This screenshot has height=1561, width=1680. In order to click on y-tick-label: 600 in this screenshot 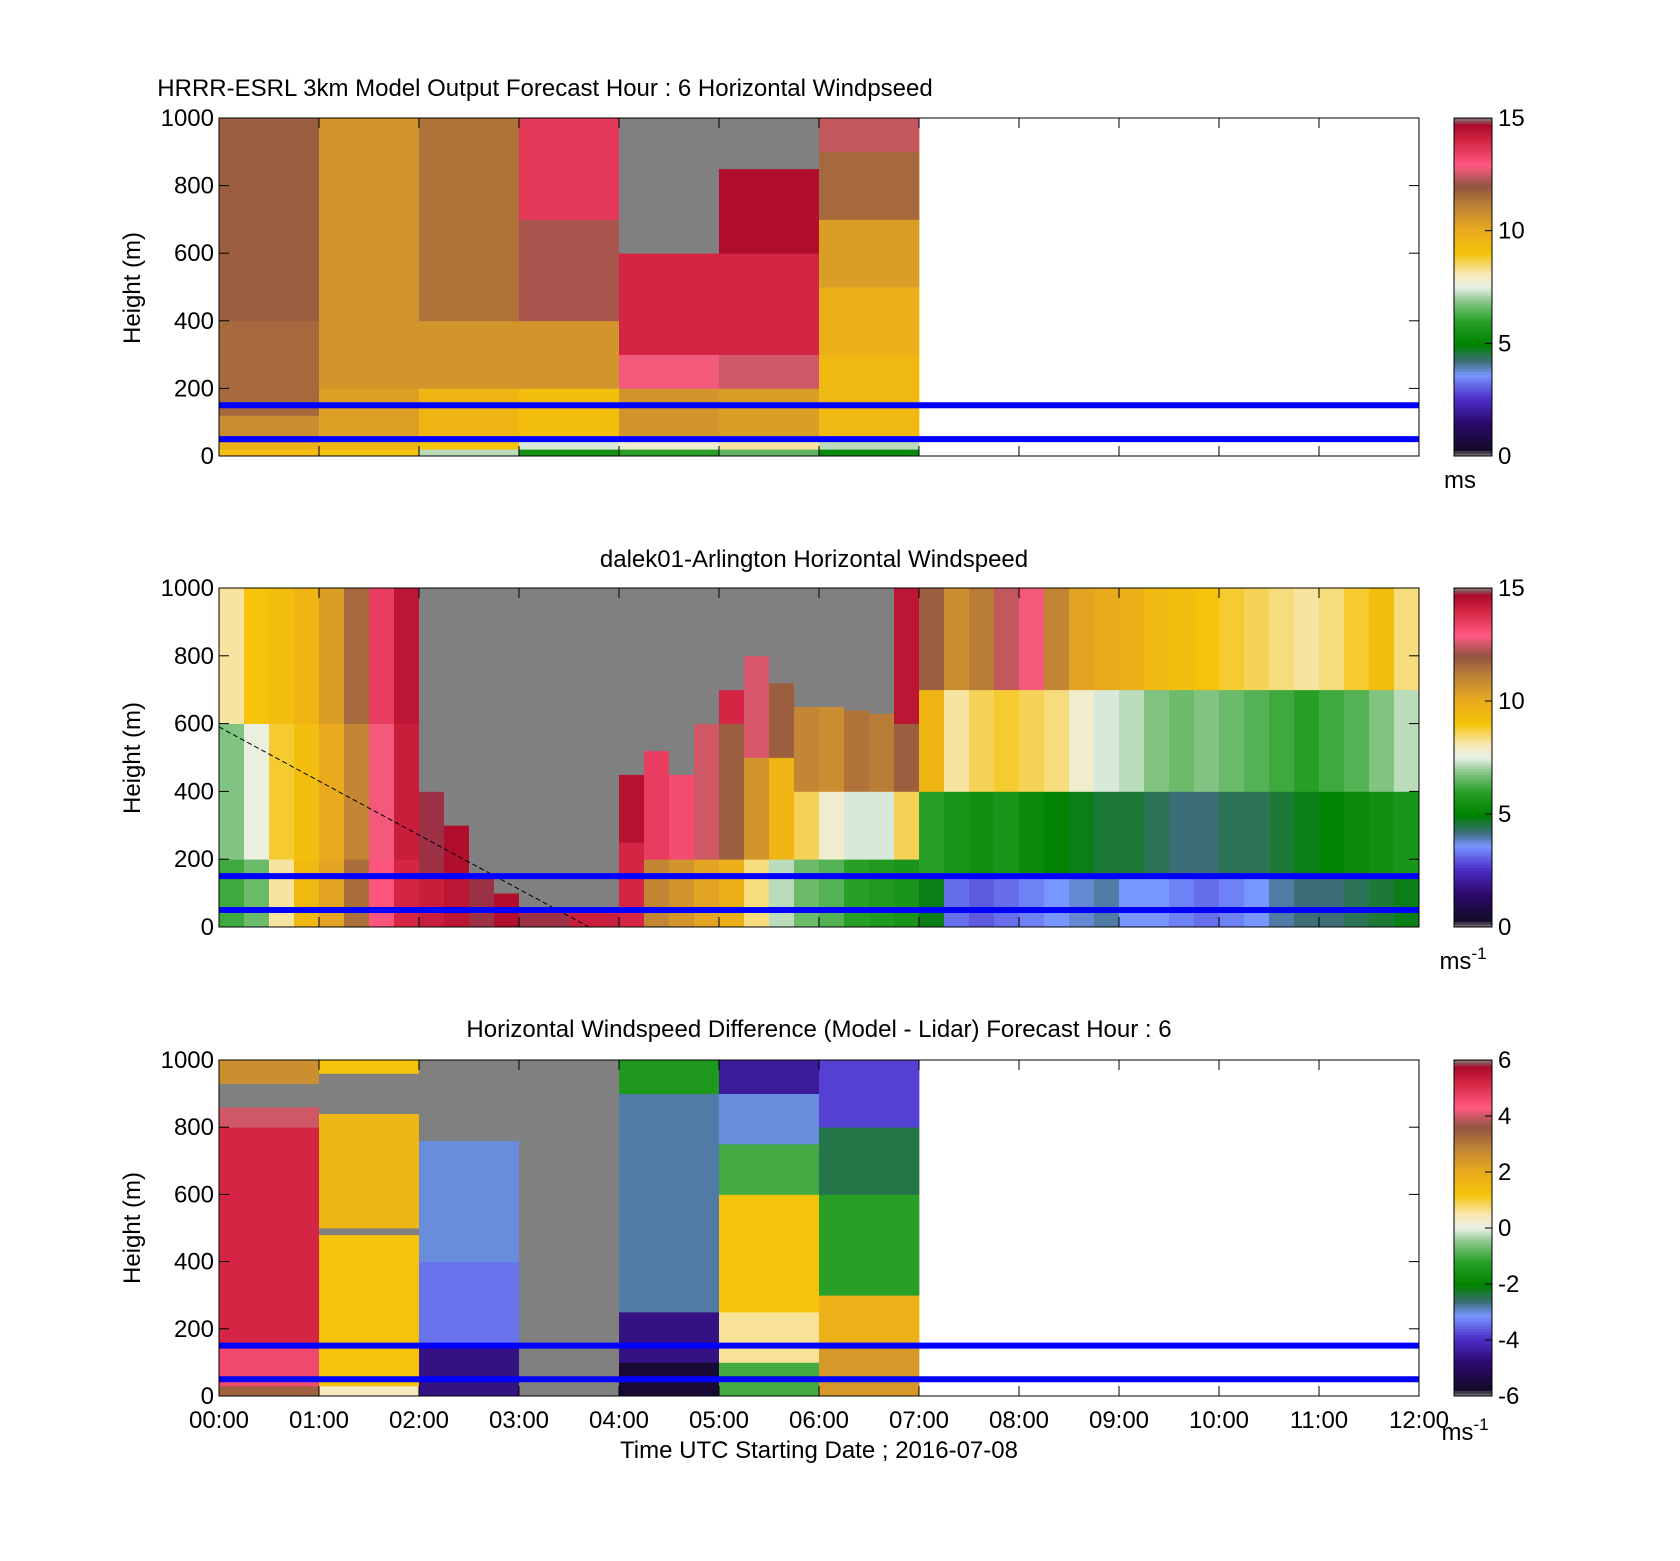, I will do `click(194, 724)`.